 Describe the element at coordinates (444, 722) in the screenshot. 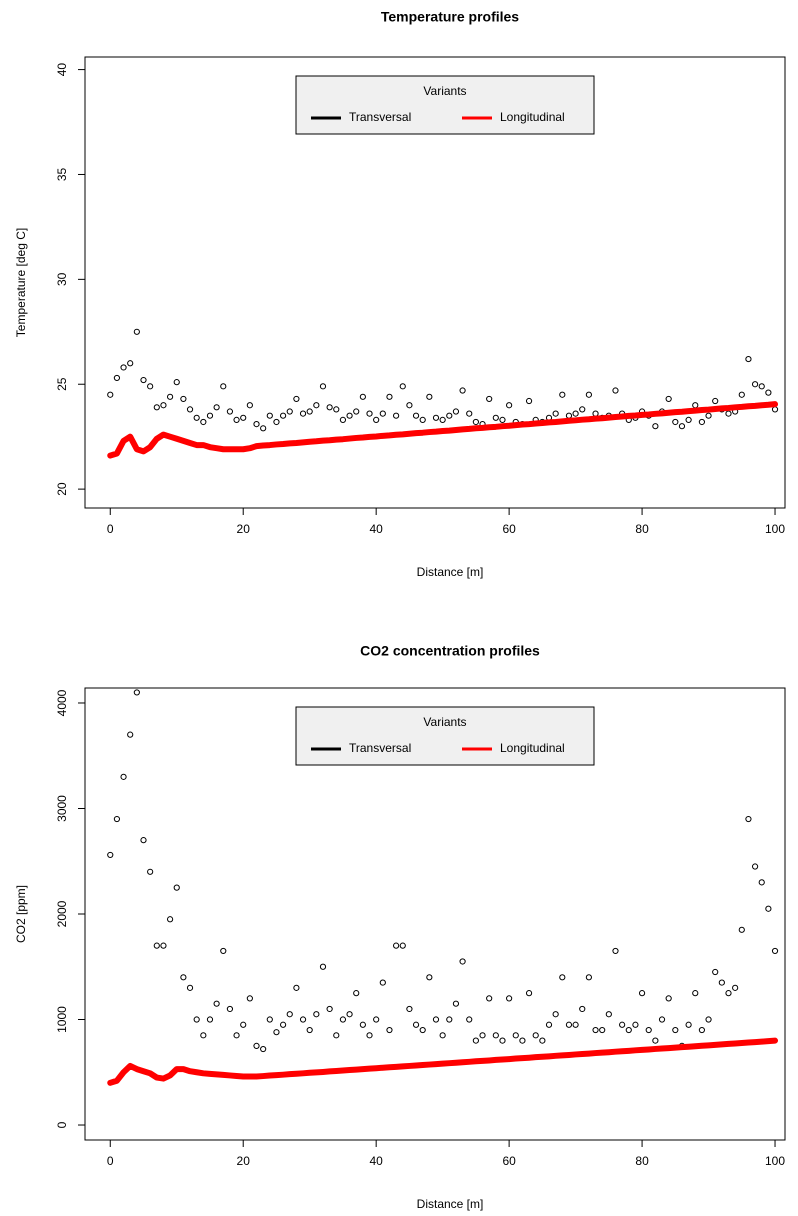

I see `legend-title: Variants` at that location.